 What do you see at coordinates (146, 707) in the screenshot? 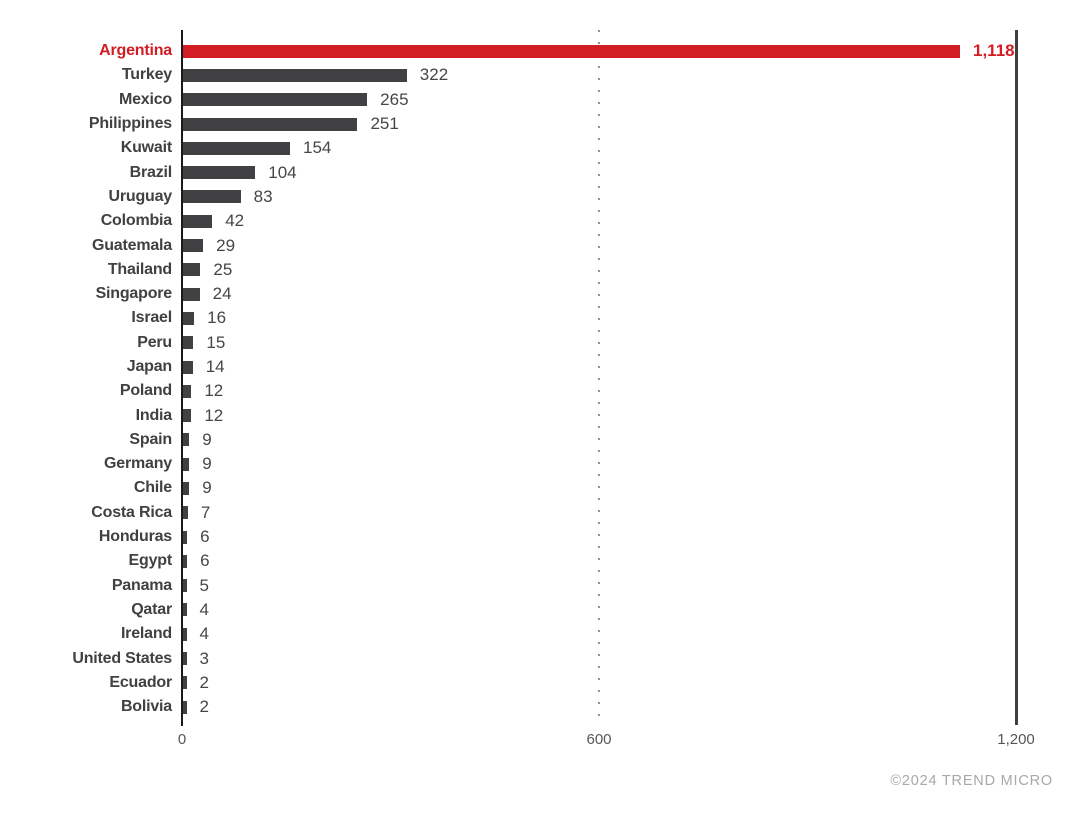
I see `category-label-bolivia: Bolivia` at bounding box center [146, 707].